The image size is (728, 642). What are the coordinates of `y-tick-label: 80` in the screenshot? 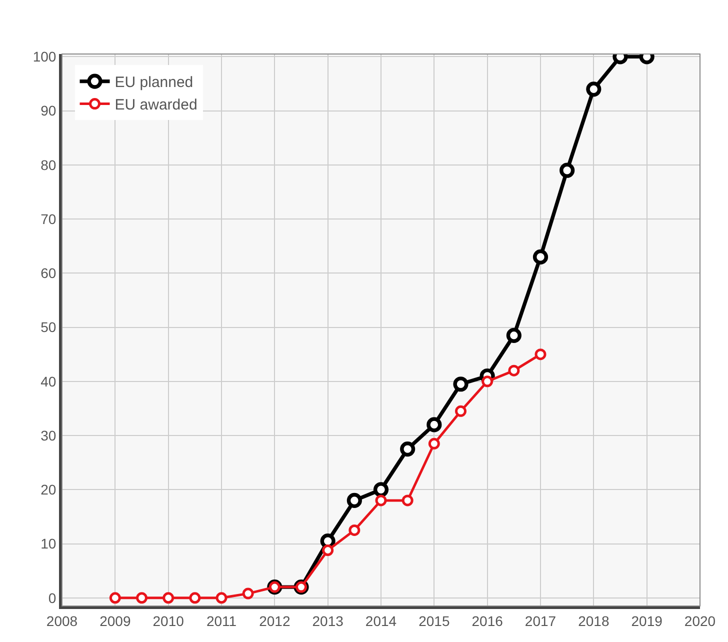 It's located at (48, 164).